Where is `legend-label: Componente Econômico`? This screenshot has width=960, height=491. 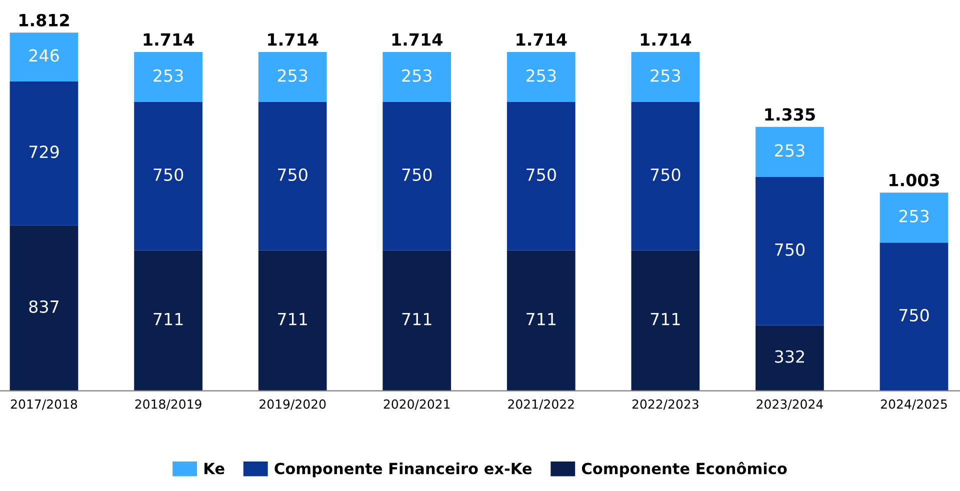 legend-label: Componente Econômico is located at coordinates (684, 470).